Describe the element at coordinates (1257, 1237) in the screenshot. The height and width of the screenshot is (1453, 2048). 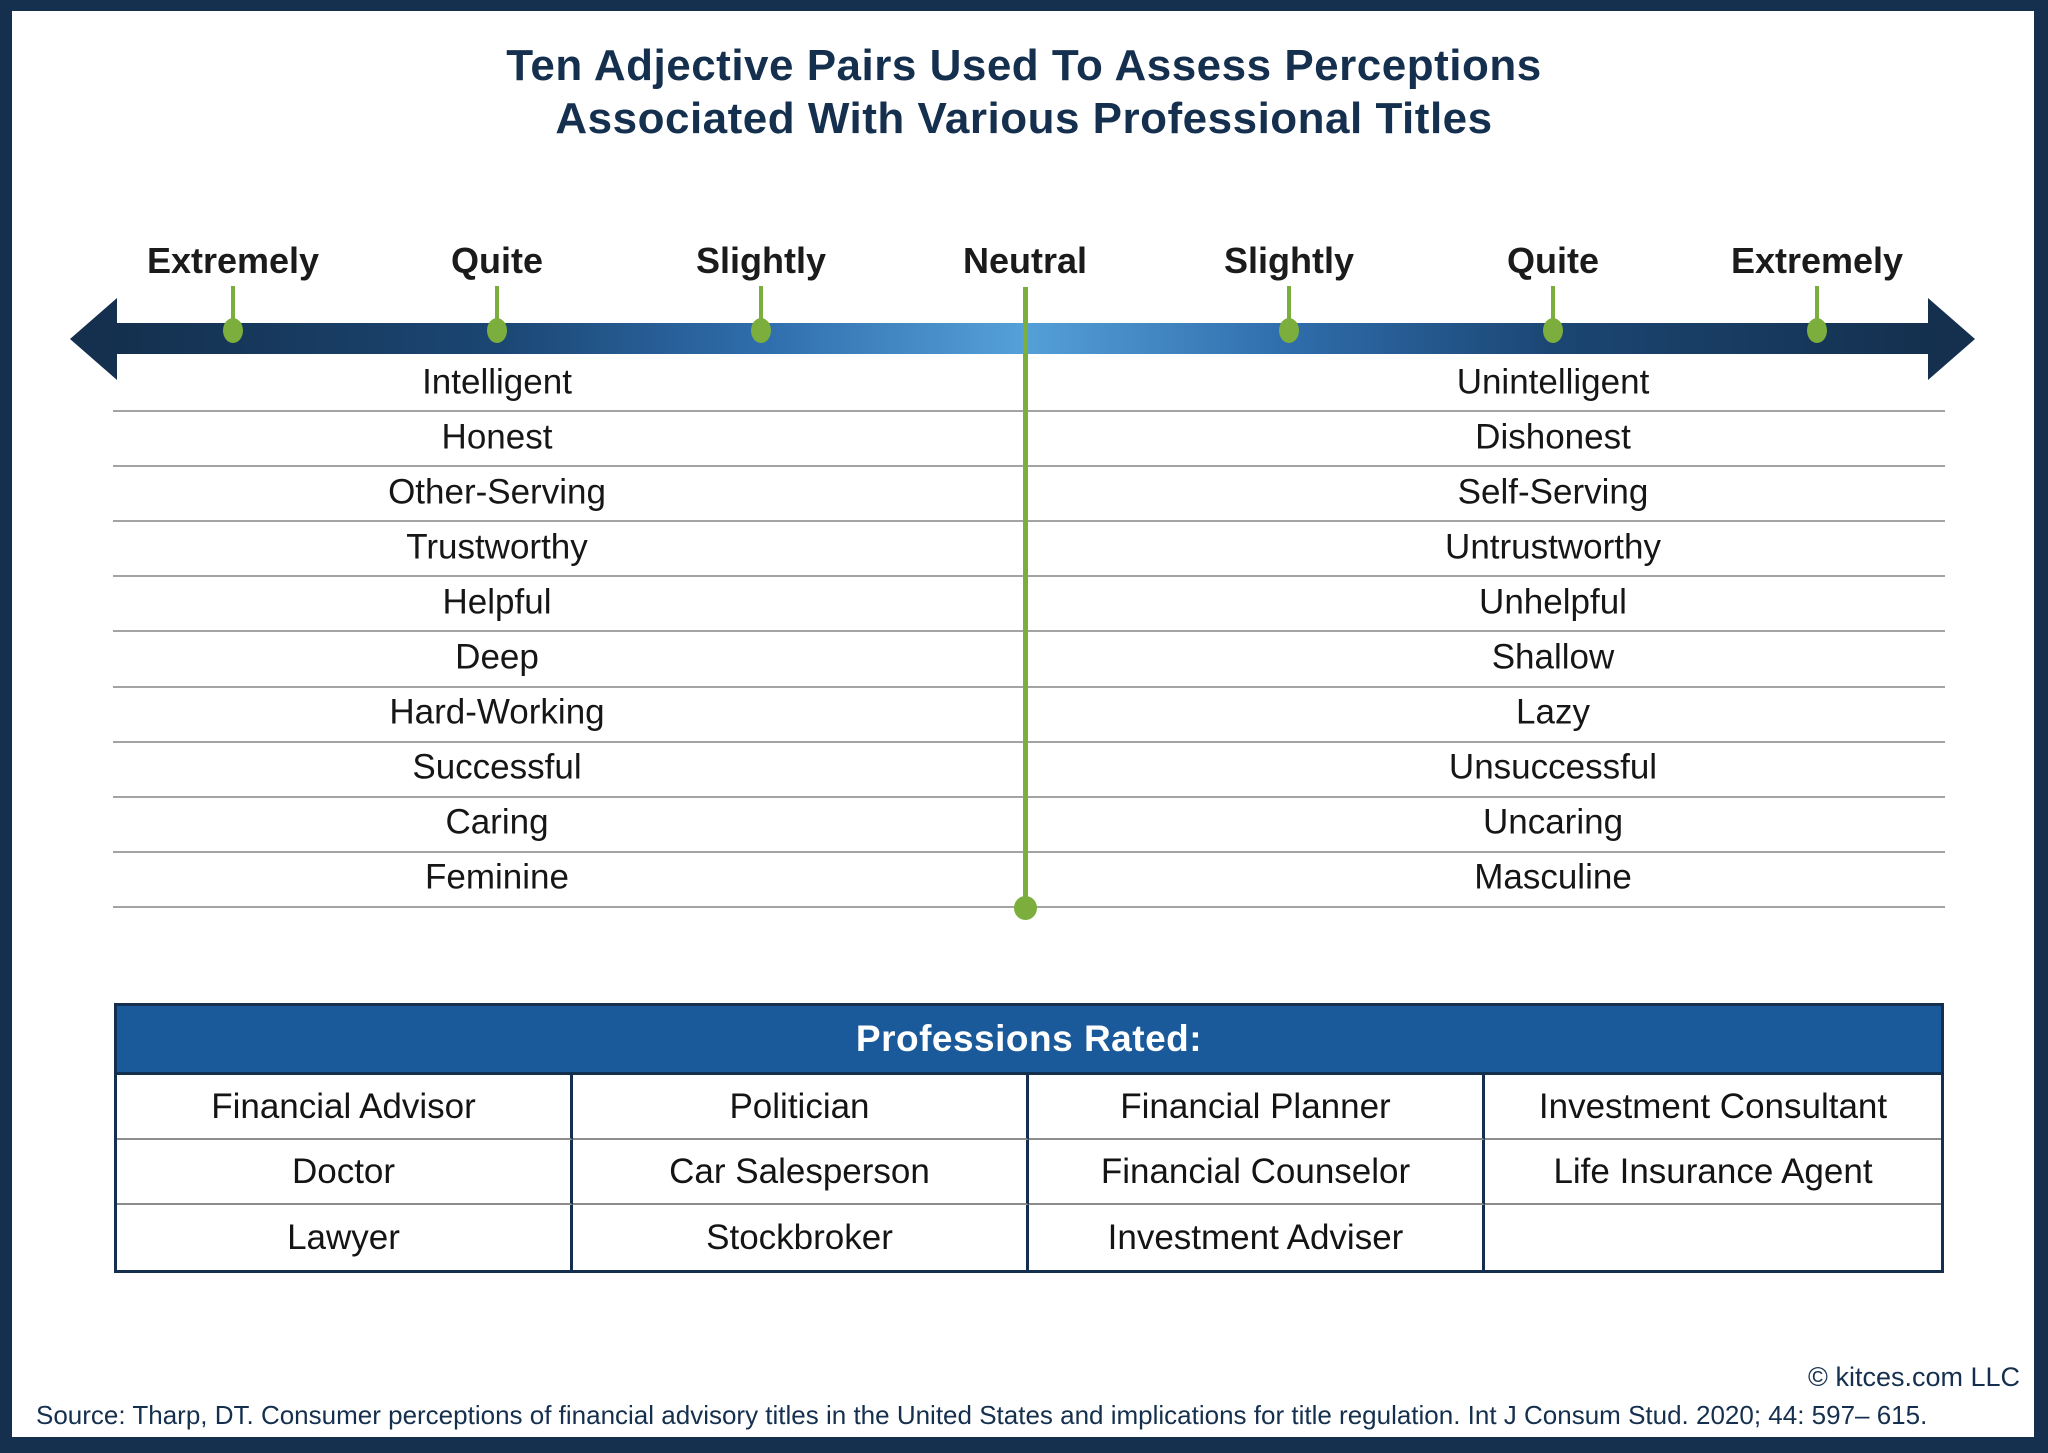
I see `profession-cell: Investment Adviser` at that location.